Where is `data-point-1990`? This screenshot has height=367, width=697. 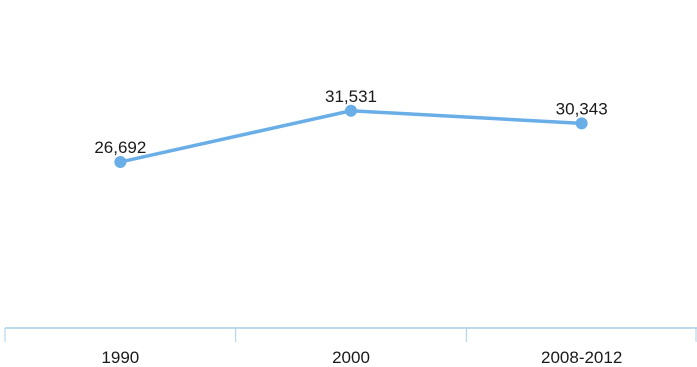
data-point-1990 is located at coordinates (120, 161).